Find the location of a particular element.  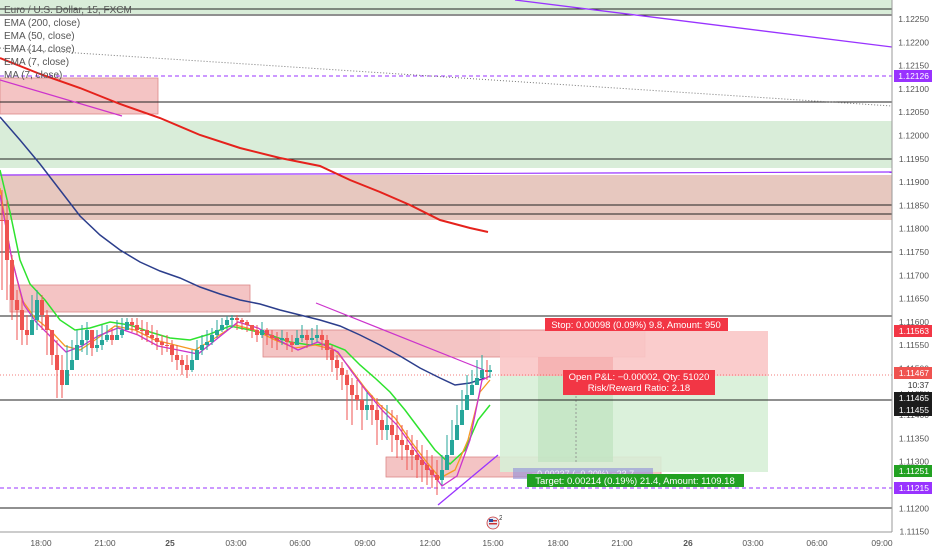

price-badge-label: 1.11215 is located at coordinates (914, 488).